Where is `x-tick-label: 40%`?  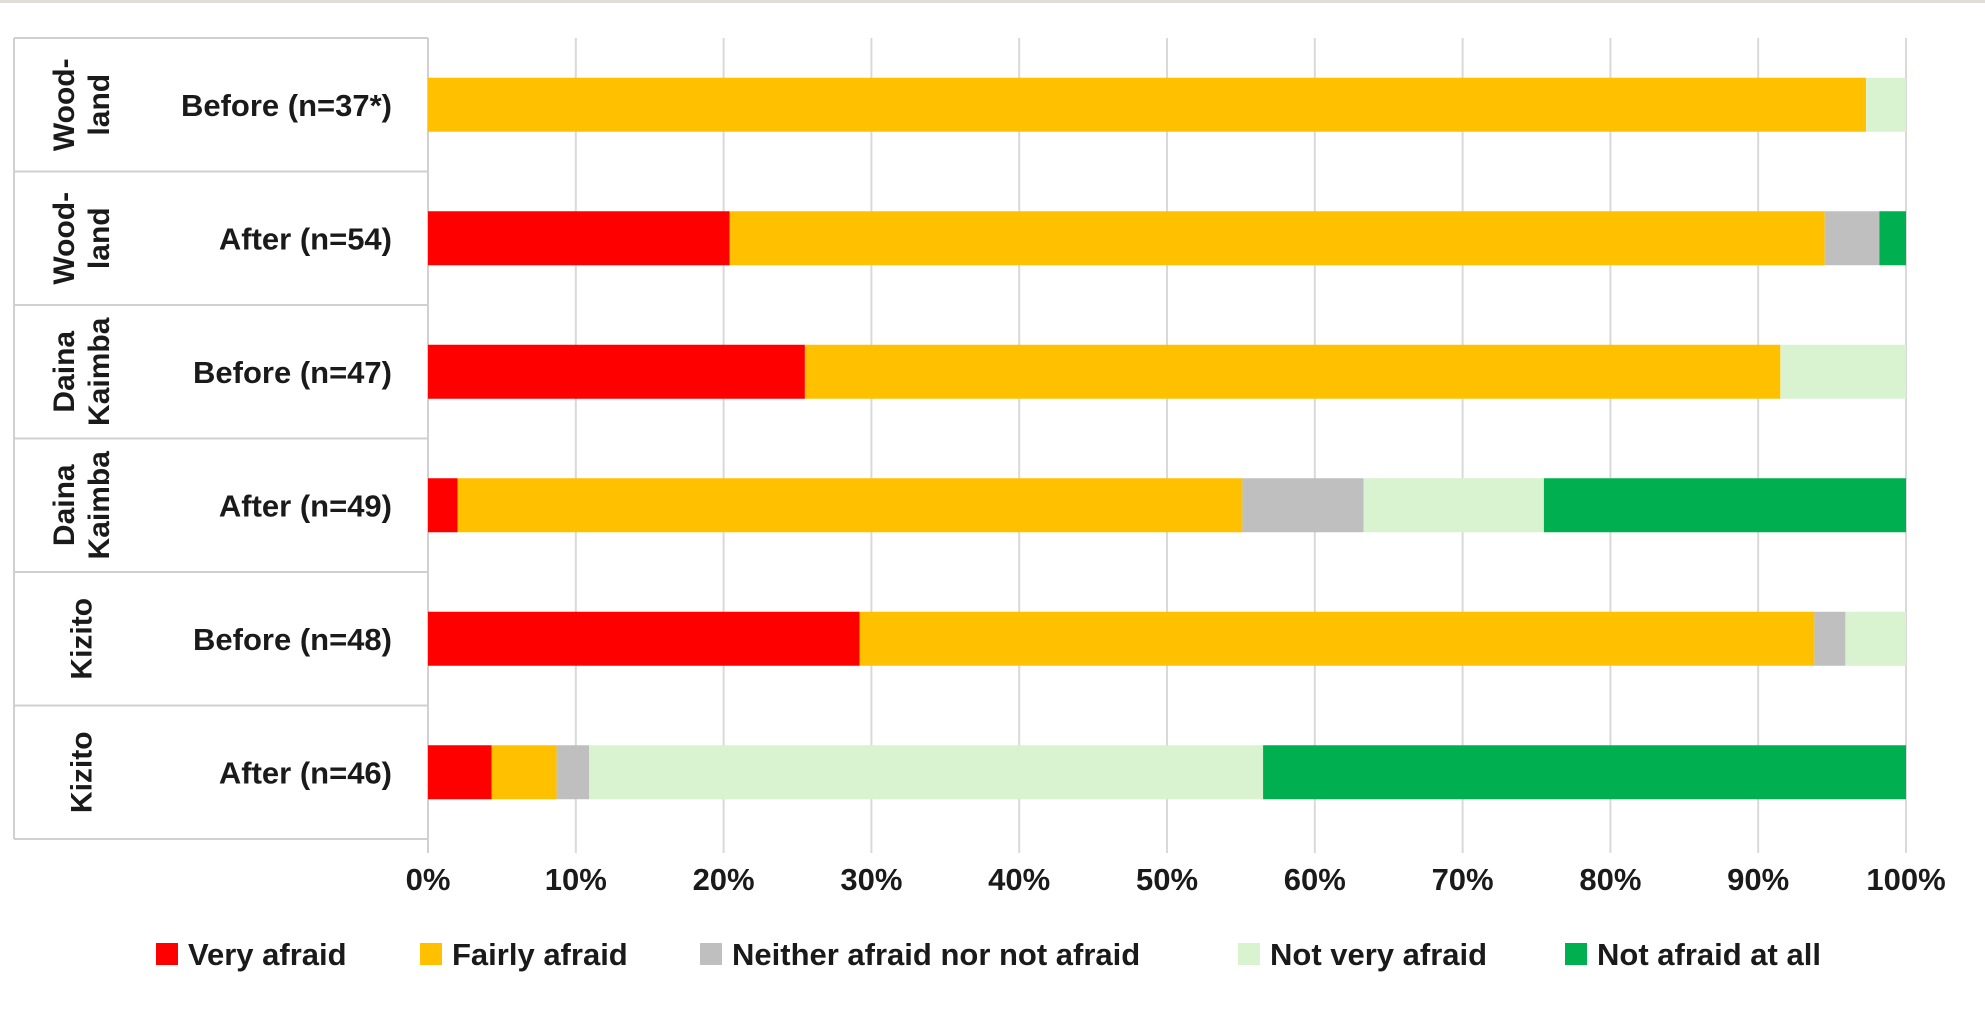 x-tick-label: 40% is located at coordinates (1019, 879).